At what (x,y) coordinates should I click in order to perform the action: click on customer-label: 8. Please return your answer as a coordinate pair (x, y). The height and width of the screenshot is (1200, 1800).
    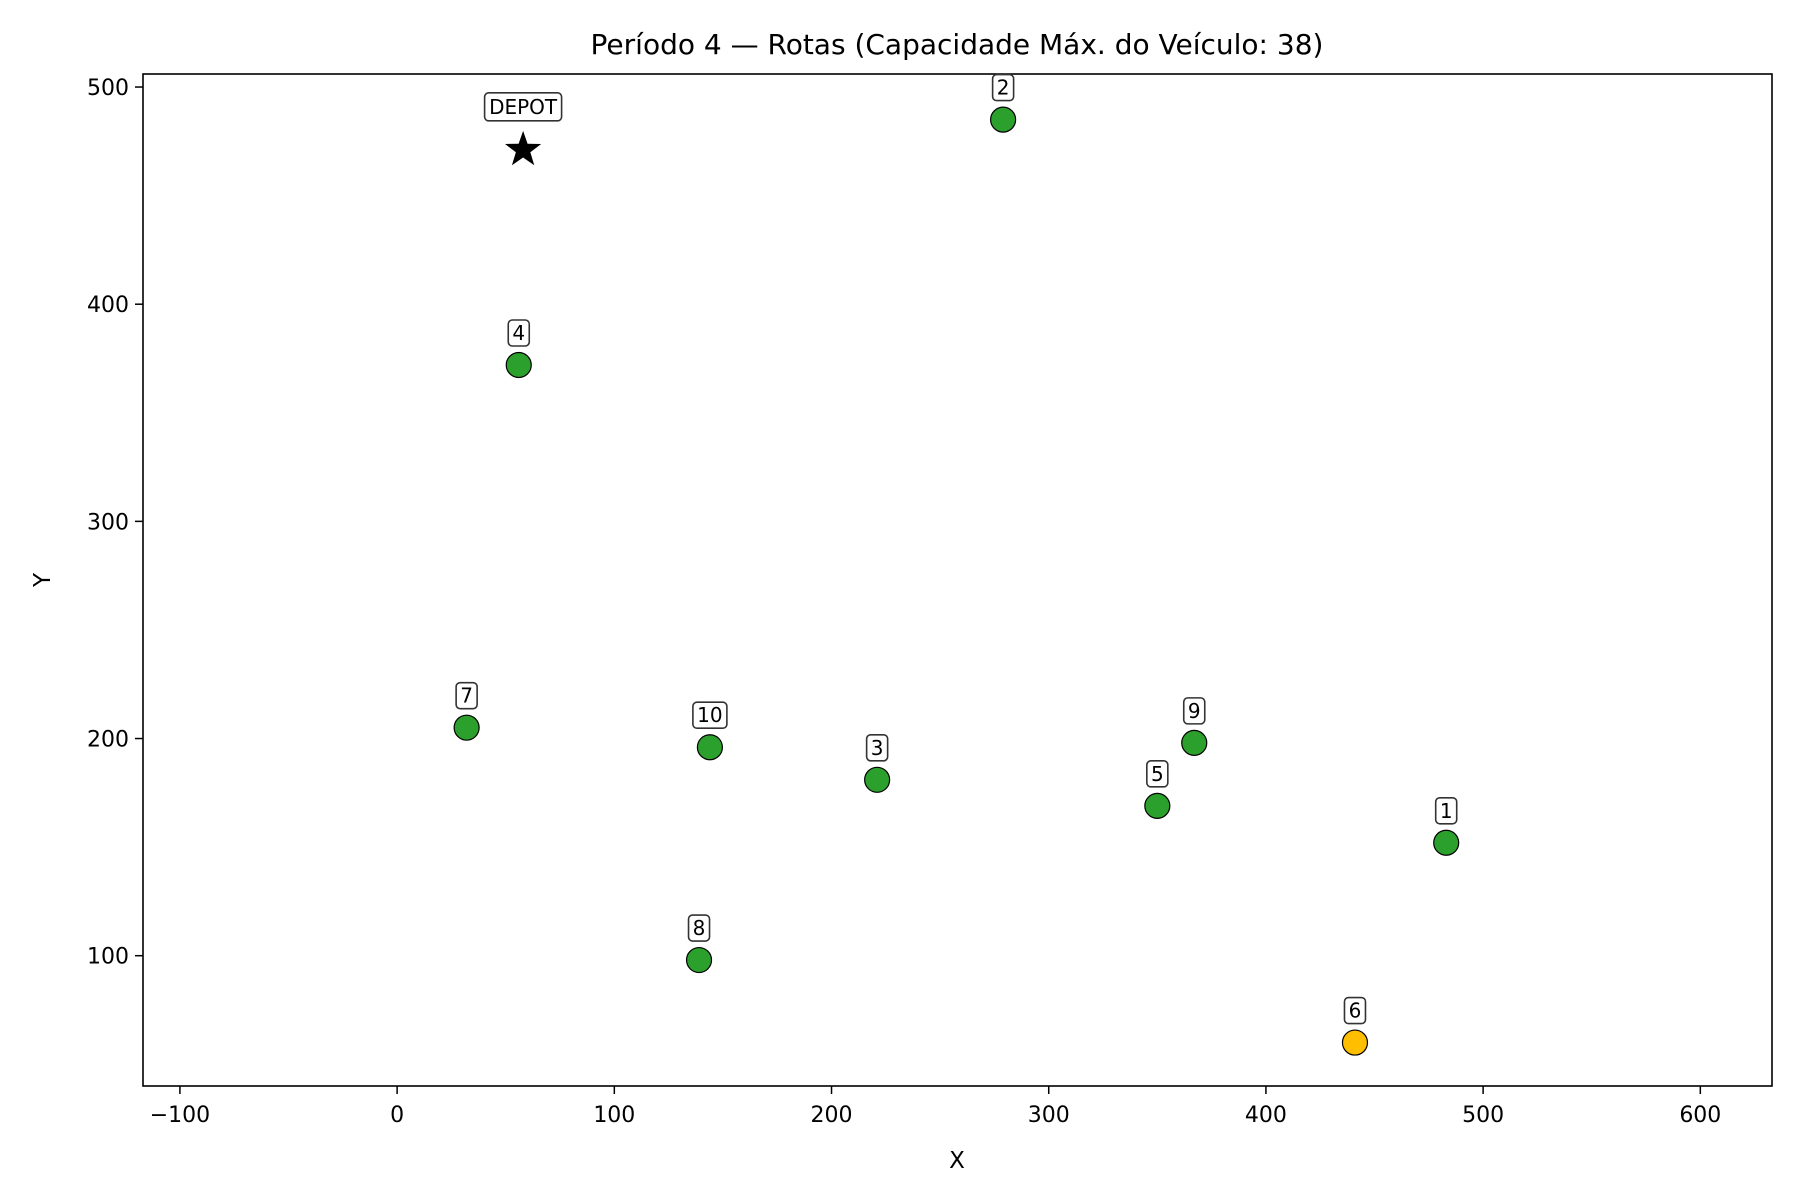
    Looking at the image, I should click on (699, 928).